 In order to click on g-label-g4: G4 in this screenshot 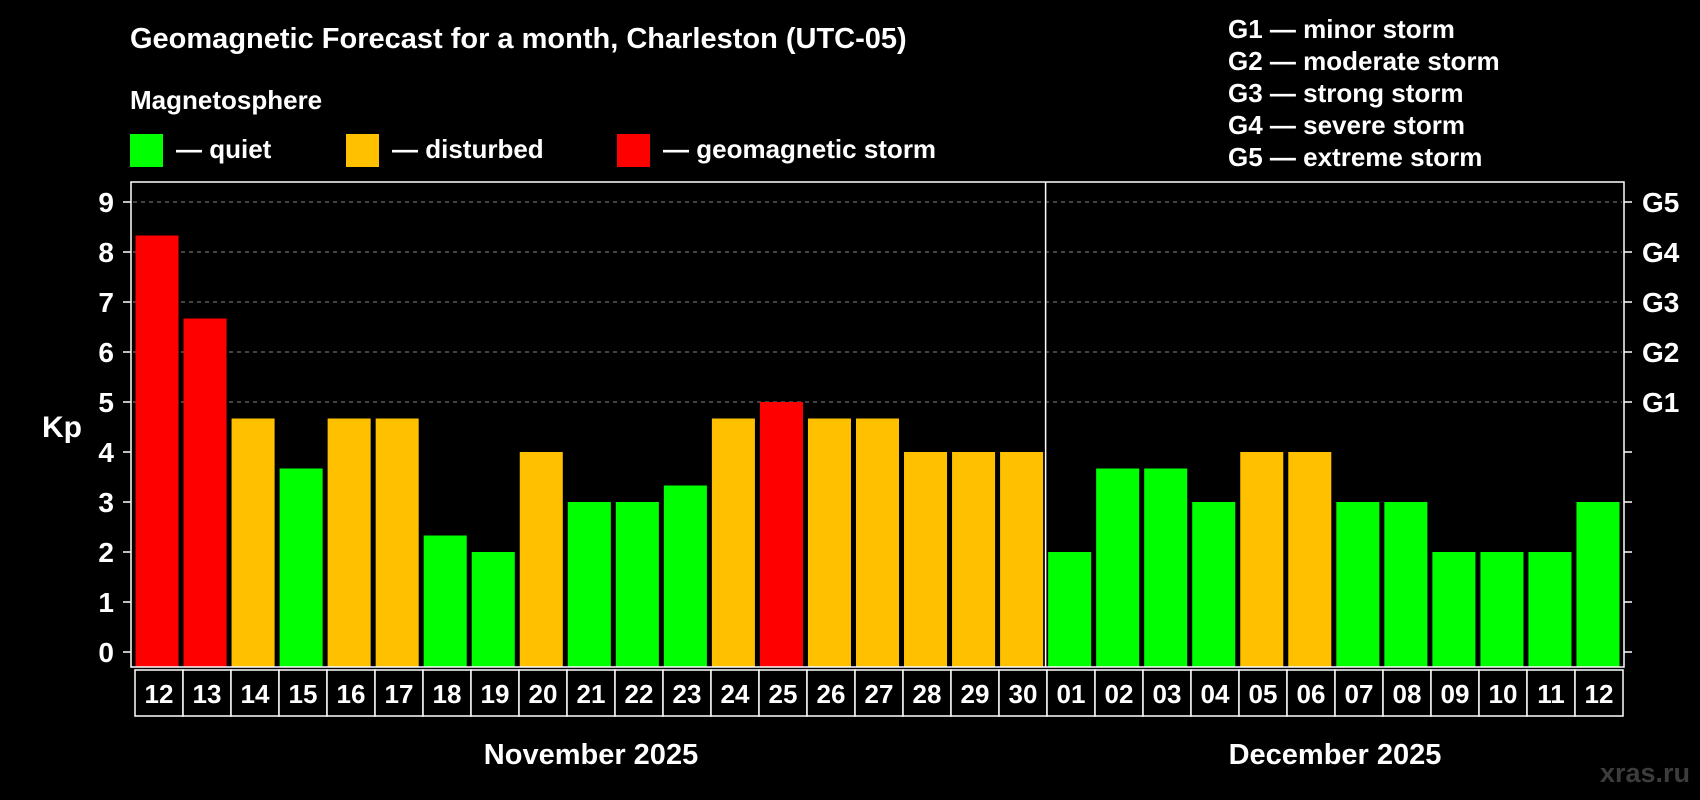, I will do `click(1661, 252)`.